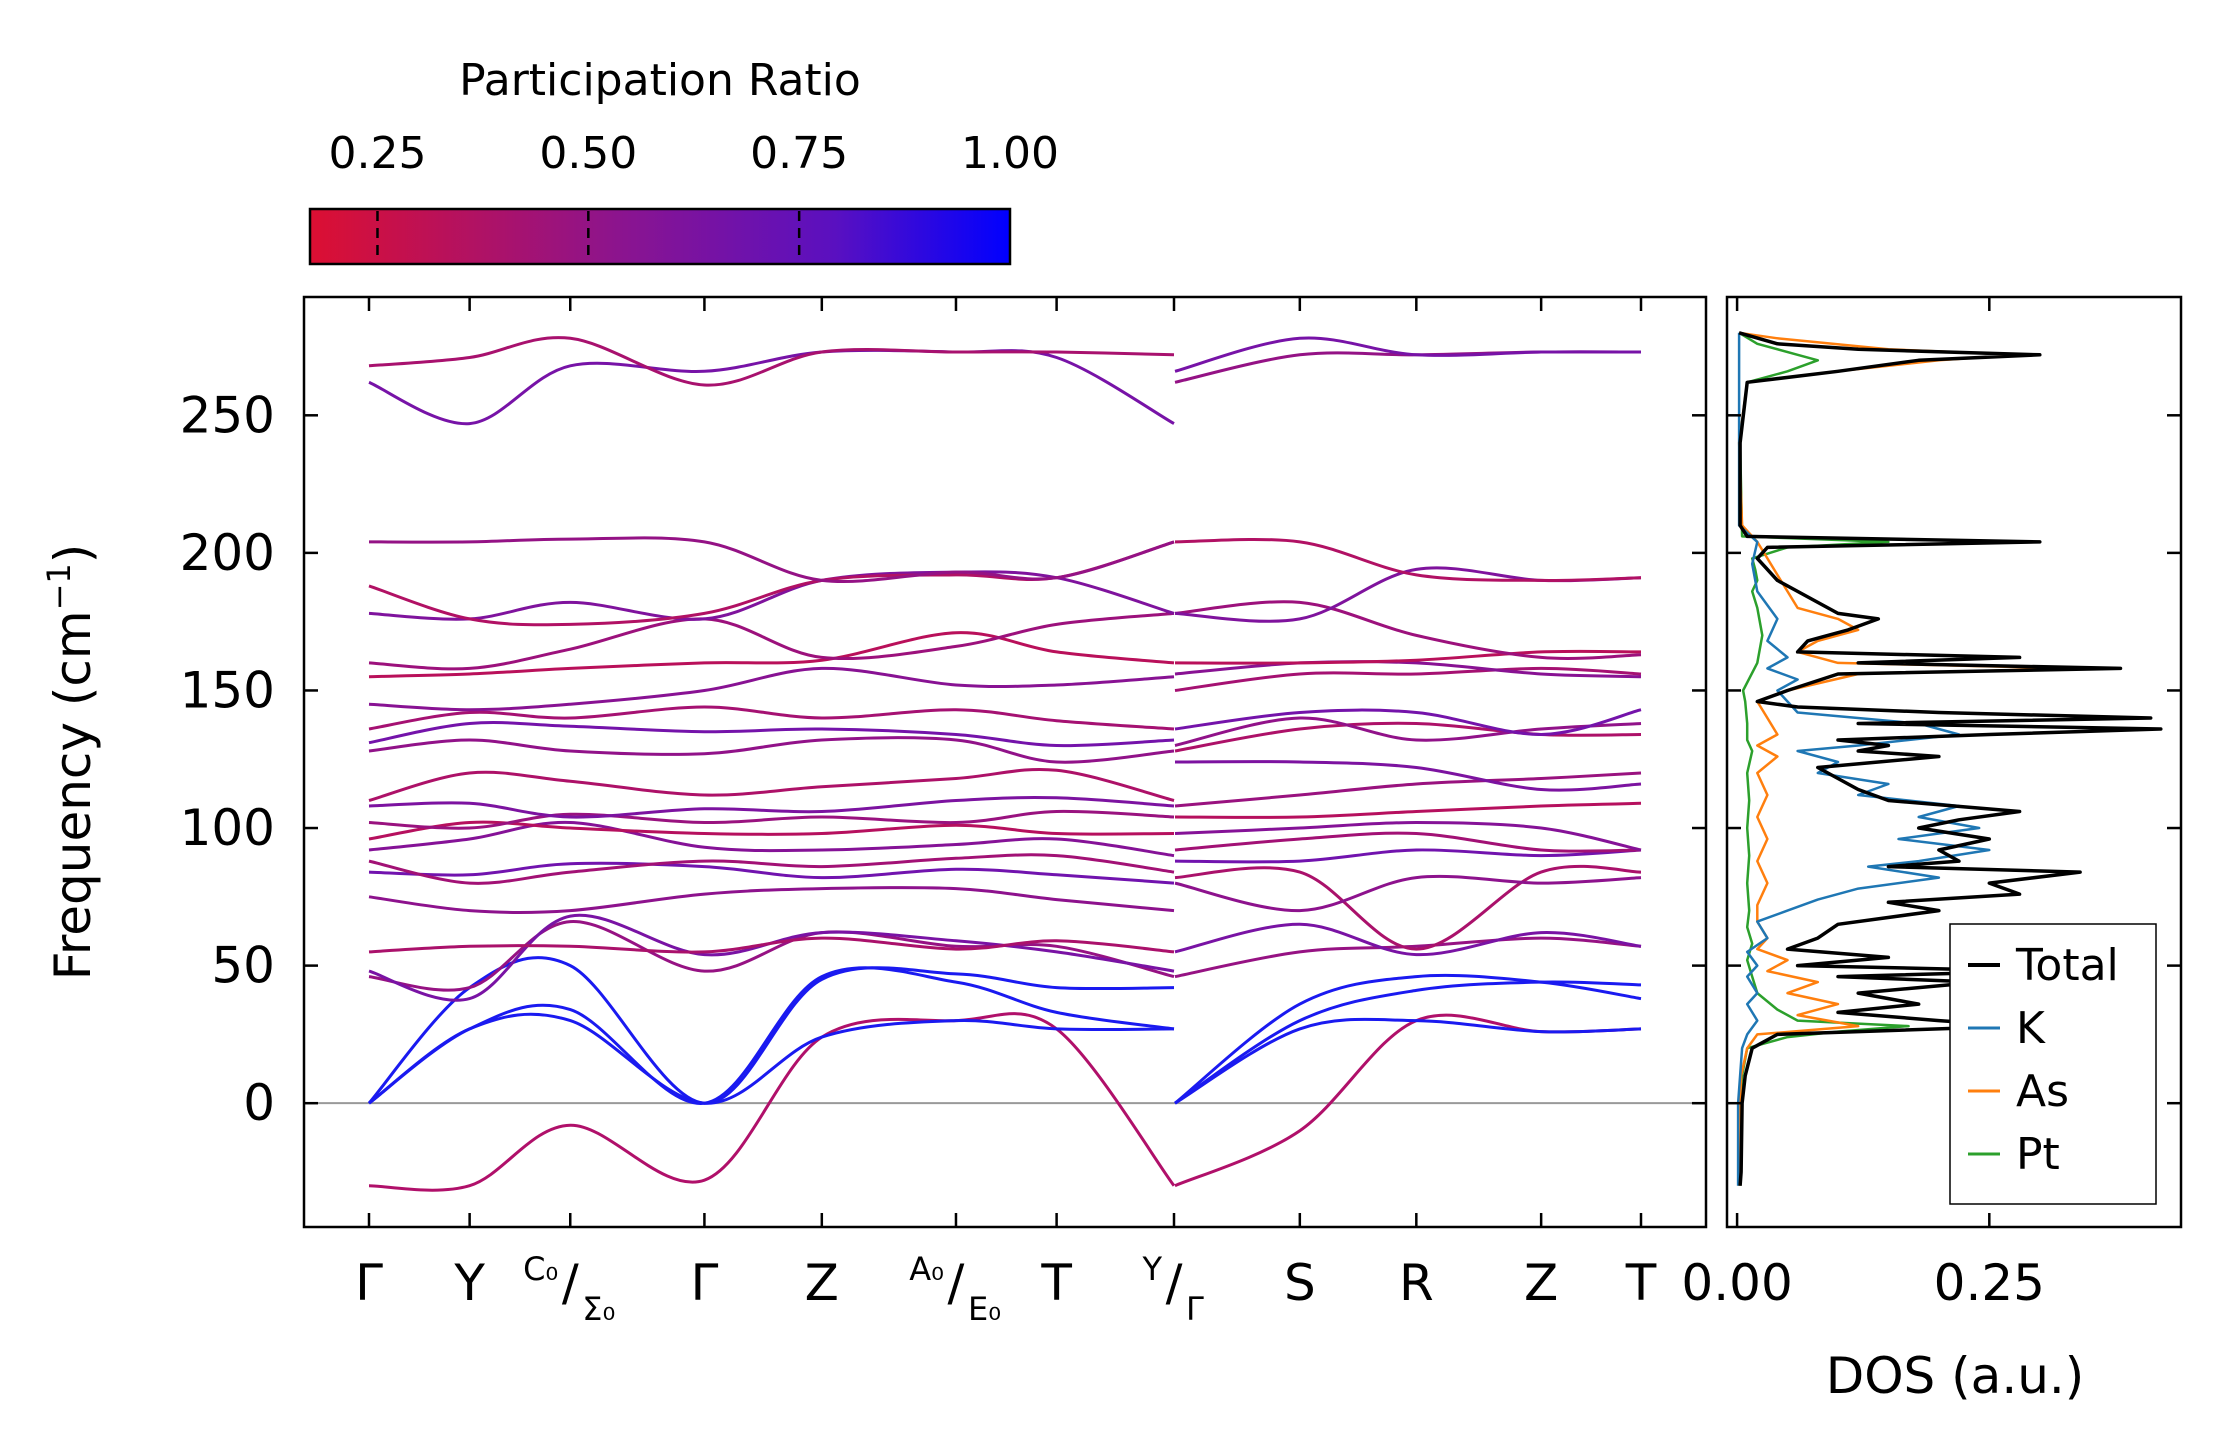 This screenshot has height=1455, width=2222. What do you see at coordinates (2042, 1091) in the screenshot?
I see `legend-label: As` at bounding box center [2042, 1091].